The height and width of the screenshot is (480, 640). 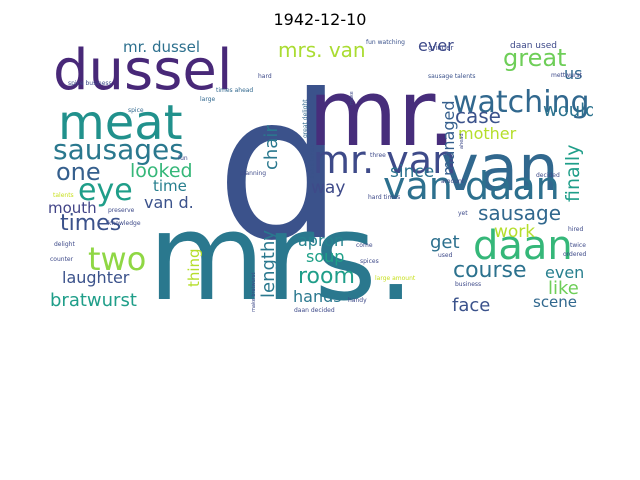 What do you see at coordinates (471, 186) in the screenshot?
I see `word-van-daan: van daan` at bounding box center [471, 186].